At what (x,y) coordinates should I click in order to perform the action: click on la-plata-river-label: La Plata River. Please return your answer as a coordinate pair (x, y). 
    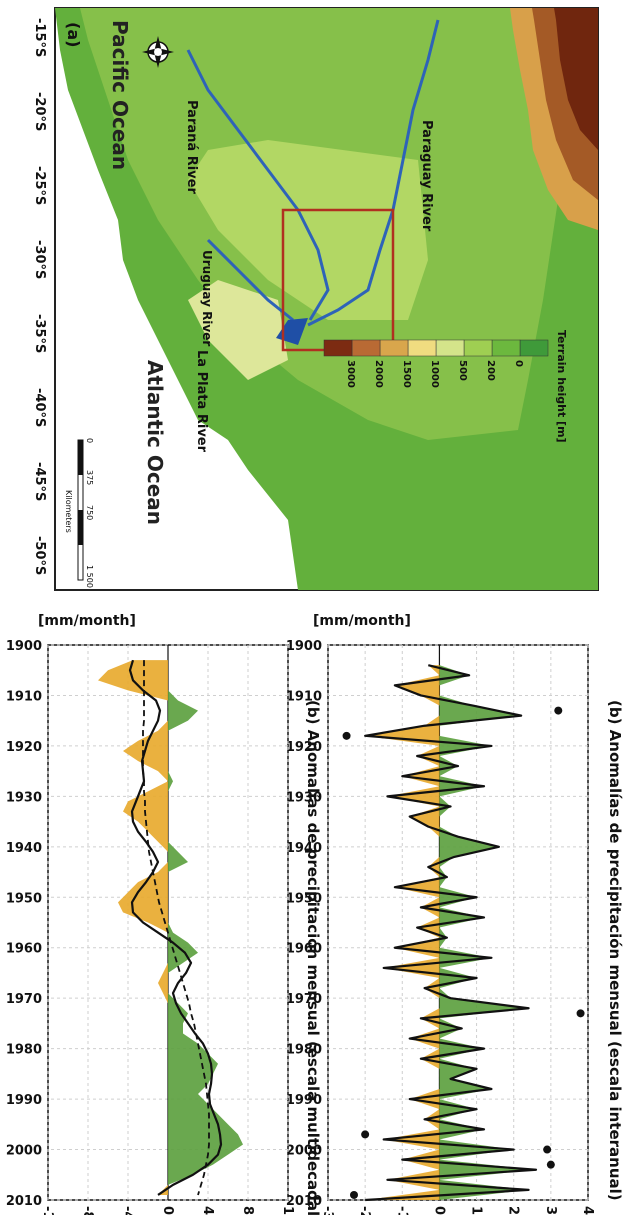
    Looking at the image, I should click on (201, 401).